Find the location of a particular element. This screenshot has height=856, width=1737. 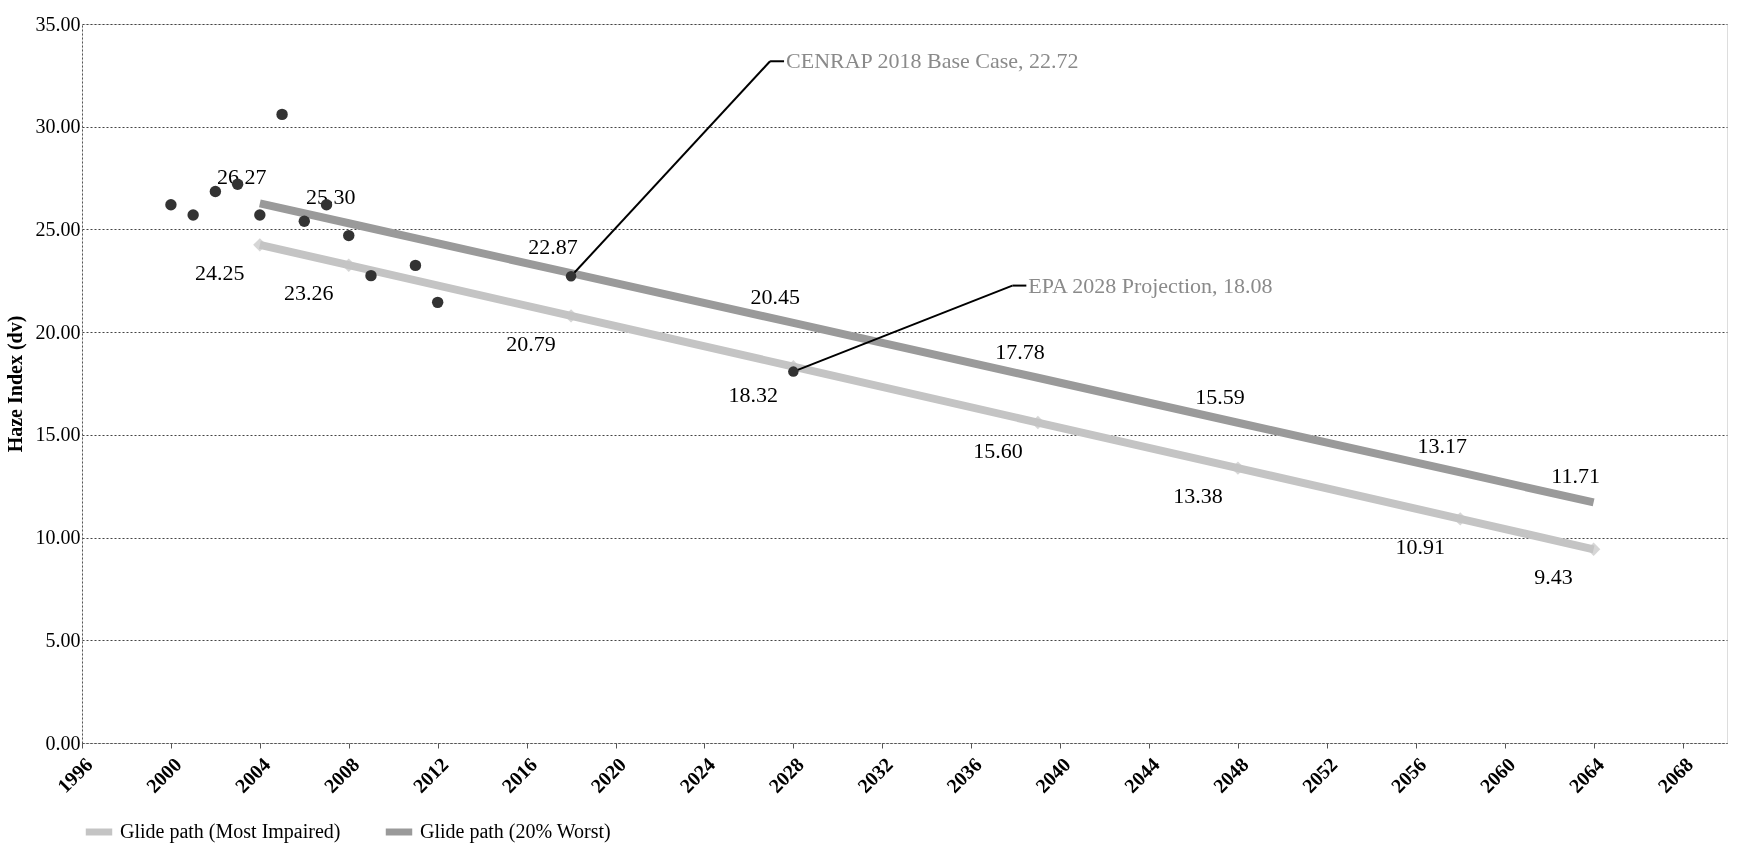

data-label: 15.60 is located at coordinates (998, 450).